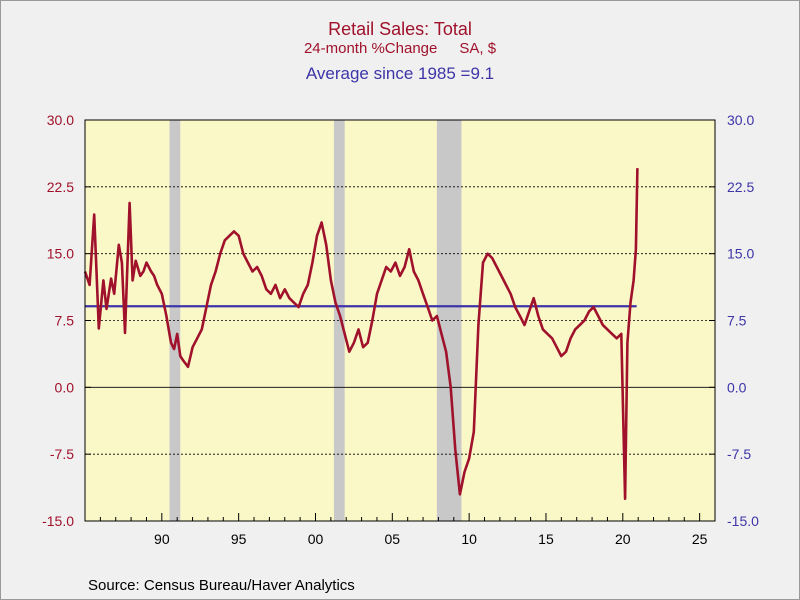 This screenshot has height=600, width=800. What do you see at coordinates (743, 521) in the screenshot?
I see `y-tick-label-right: -15.0` at bounding box center [743, 521].